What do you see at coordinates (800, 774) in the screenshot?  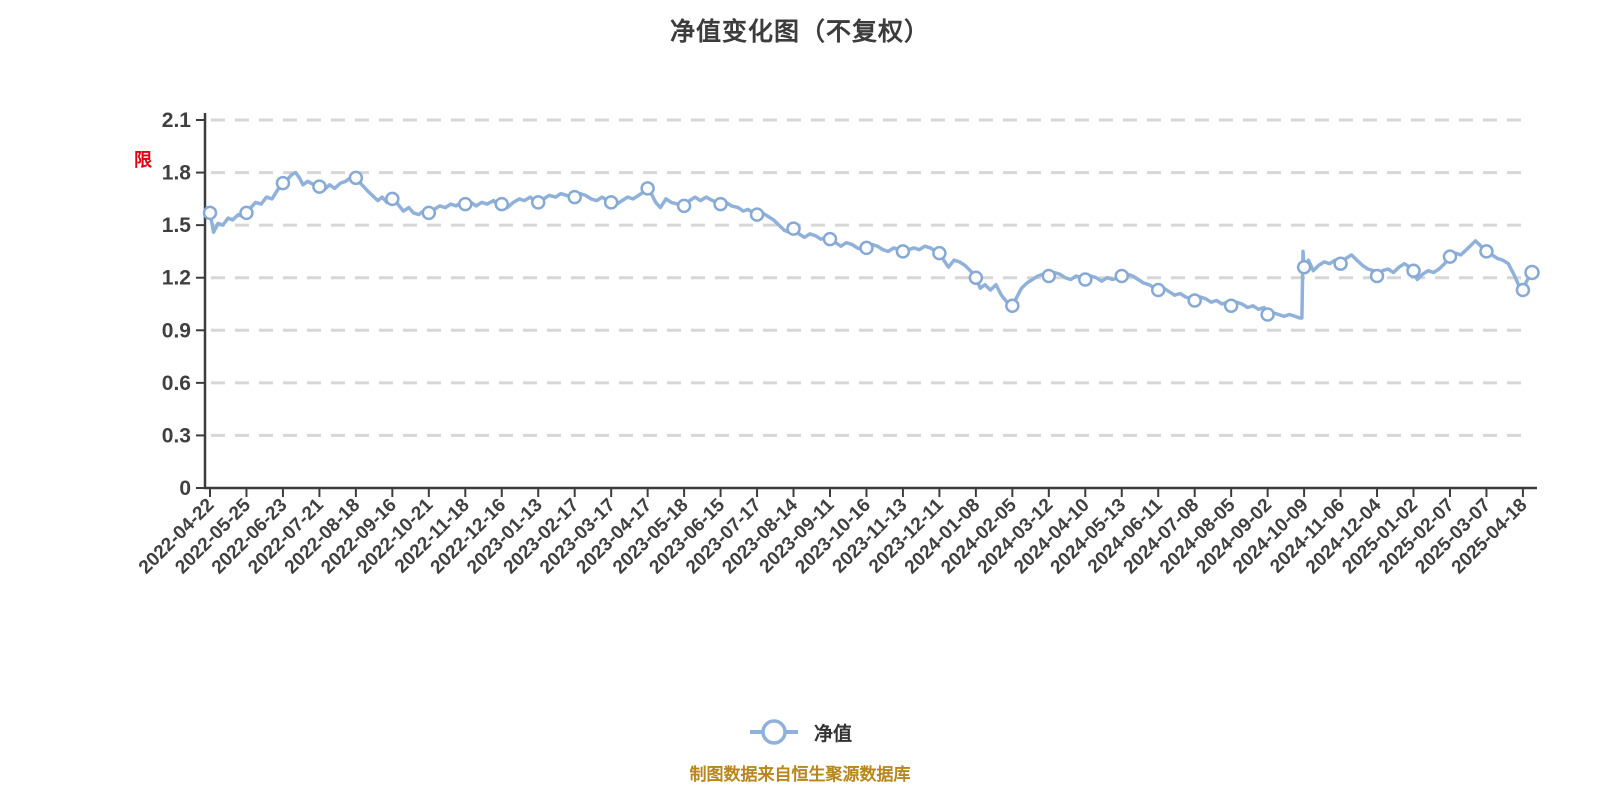 I see `source-note: 制图数据来自恒生聚源数据库` at bounding box center [800, 774].